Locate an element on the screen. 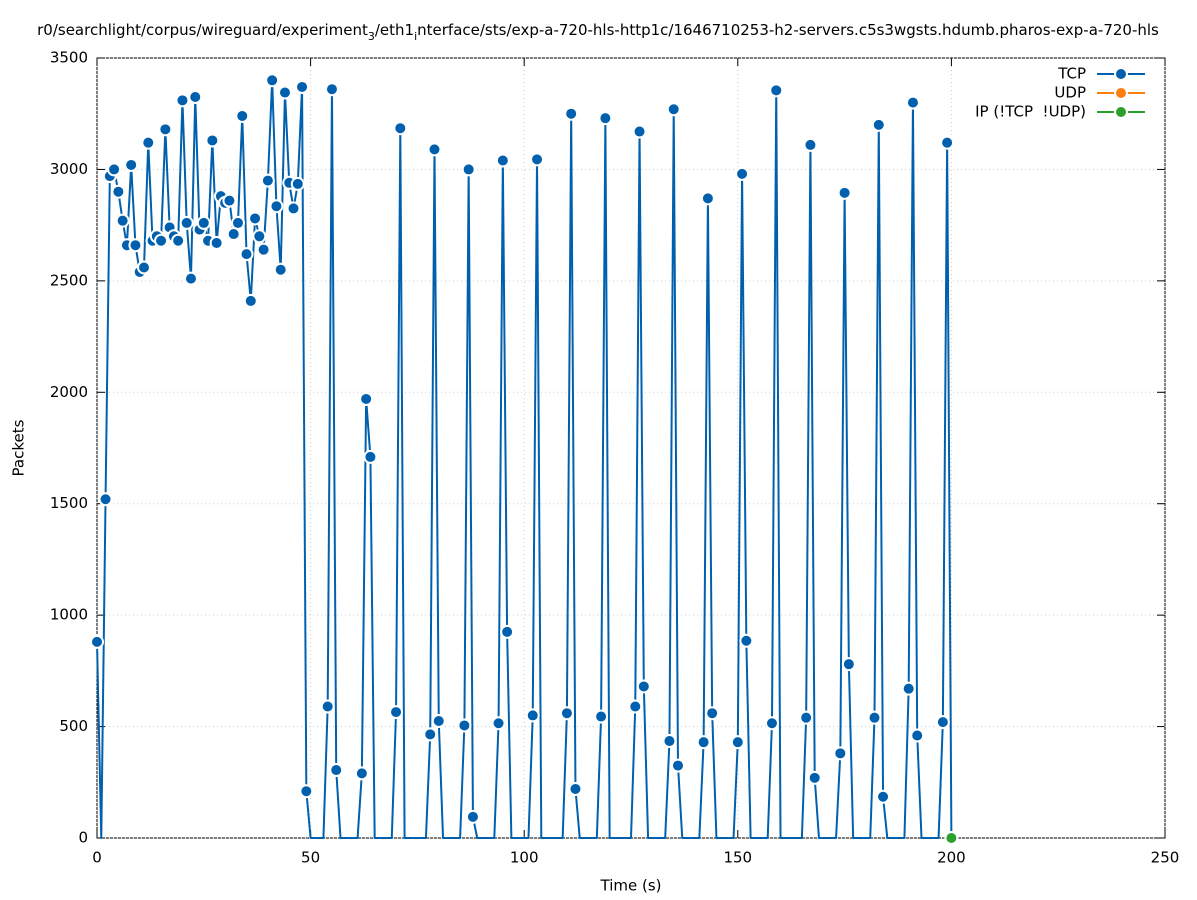  x-axis-label: Time (s) is located at coordinates (631, 886).